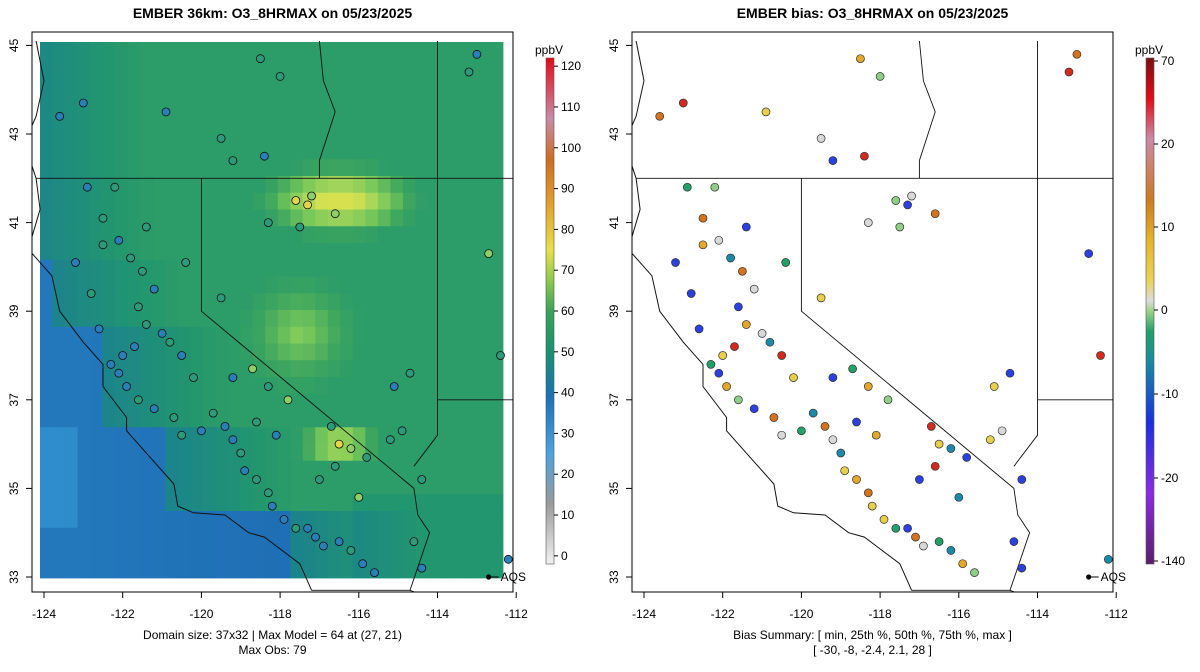 The image size is (1200, 672). What do you see at coordinates (1170, 478) in the screenshot?
I see `colorbar-tick-label: -20` at bounding box center [1170, 478].